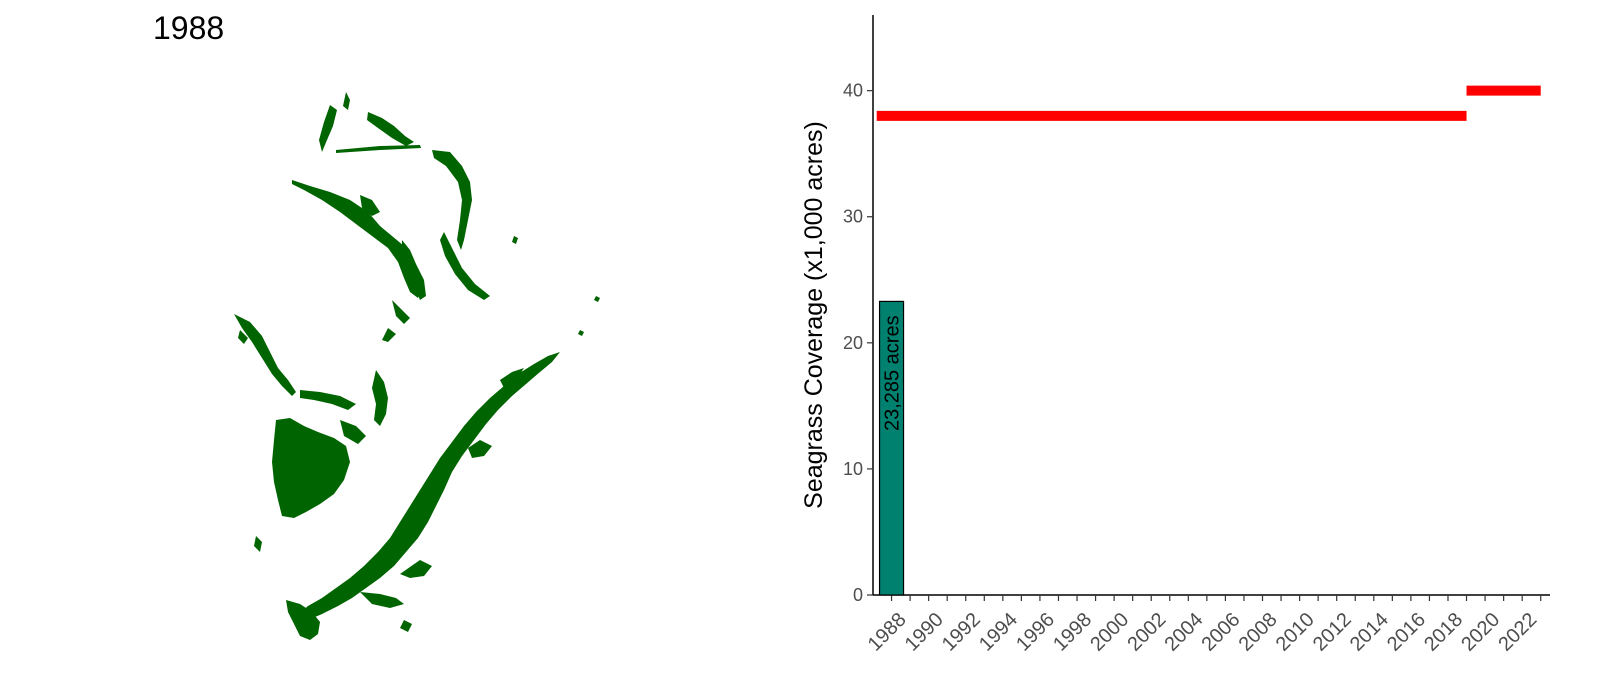 The width and height of the screenshot is (1600, 700). What do you see at coordinates (858, 595) in the screenshot?
I see `y-tick-label: 0` at bounding box center [858, 595].